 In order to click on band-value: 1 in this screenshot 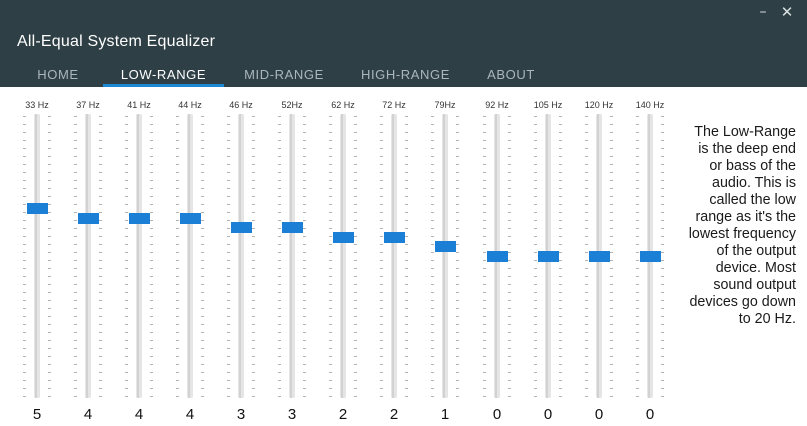, I will do `click(445, 414)`.